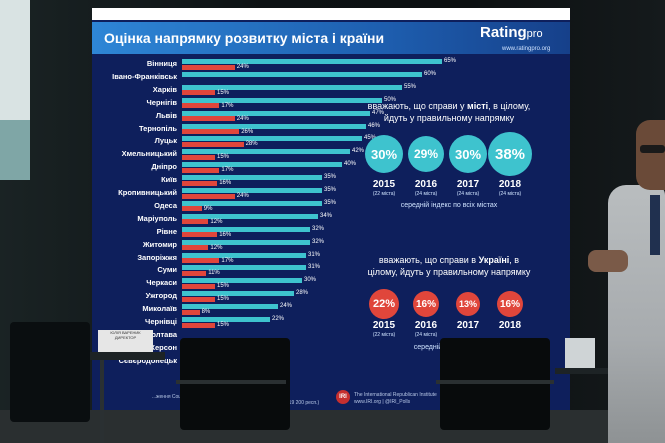 This screenshot has height=443, width=665. I want to click on city-label: Маріуполь, so click(157, 218).